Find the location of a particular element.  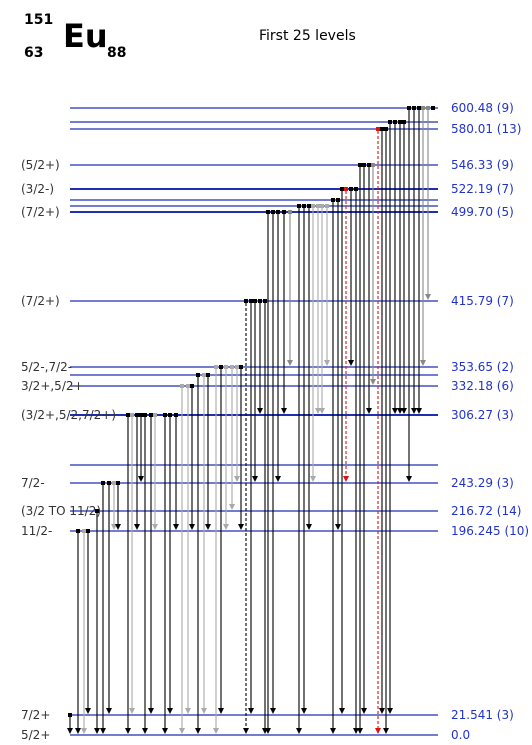

level-energy: 546.33 (9) is located at coordinates (482, 165).